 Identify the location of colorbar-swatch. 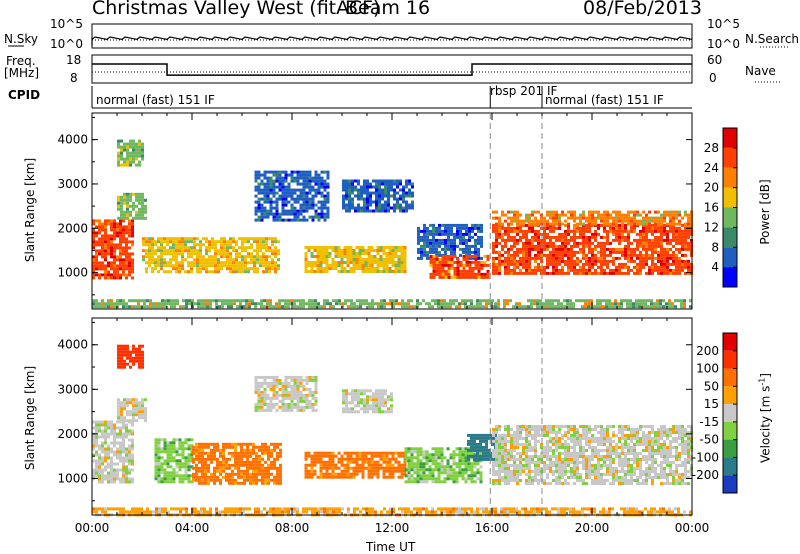
(730, 177).